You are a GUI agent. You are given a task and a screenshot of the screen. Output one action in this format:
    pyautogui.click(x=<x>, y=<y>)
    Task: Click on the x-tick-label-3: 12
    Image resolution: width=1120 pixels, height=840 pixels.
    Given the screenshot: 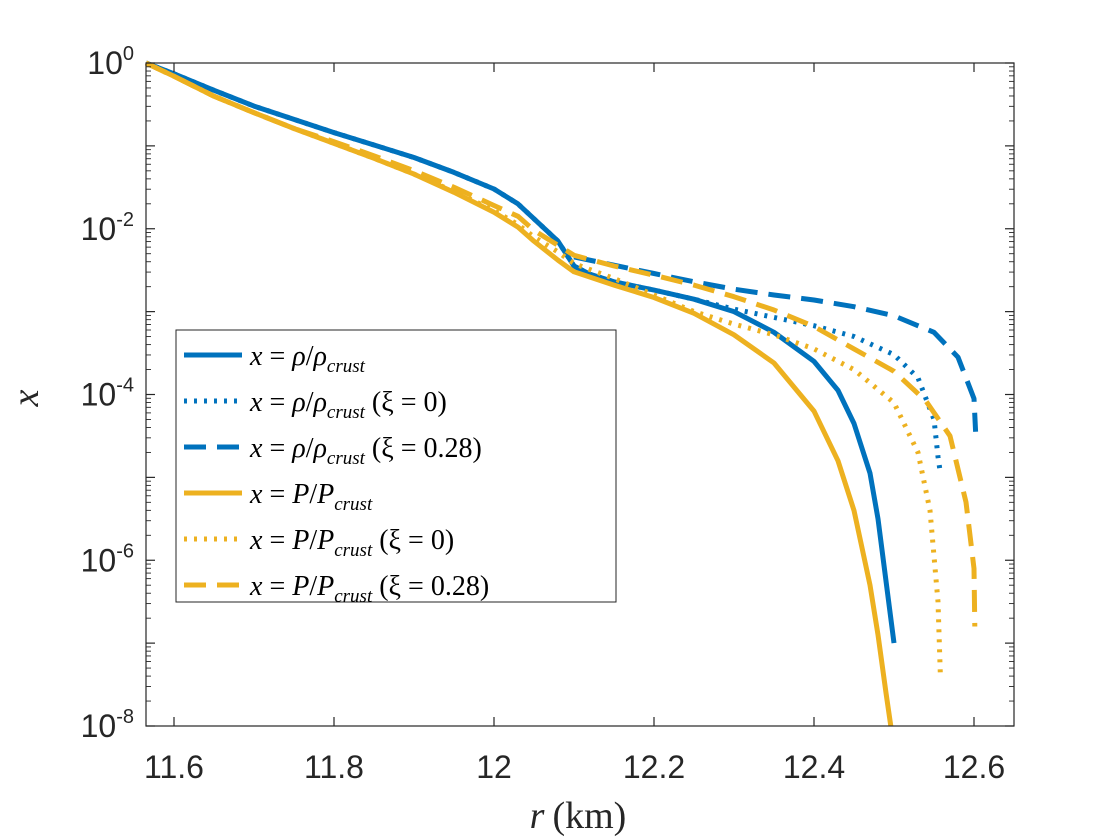 What is the action you would take?
    pyautogui.click(x=494, y=767)
    